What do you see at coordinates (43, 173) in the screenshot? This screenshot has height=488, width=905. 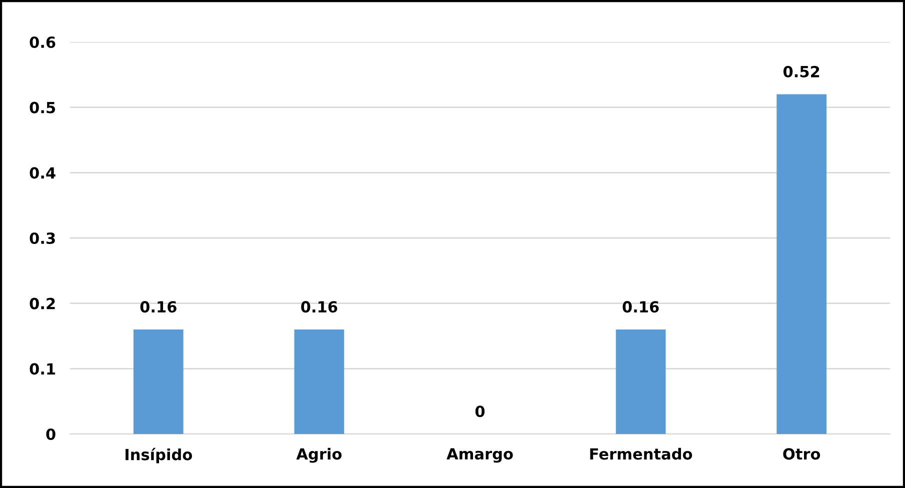 I see `y-tick-label: 0.4` at bounding box center [43, 173].